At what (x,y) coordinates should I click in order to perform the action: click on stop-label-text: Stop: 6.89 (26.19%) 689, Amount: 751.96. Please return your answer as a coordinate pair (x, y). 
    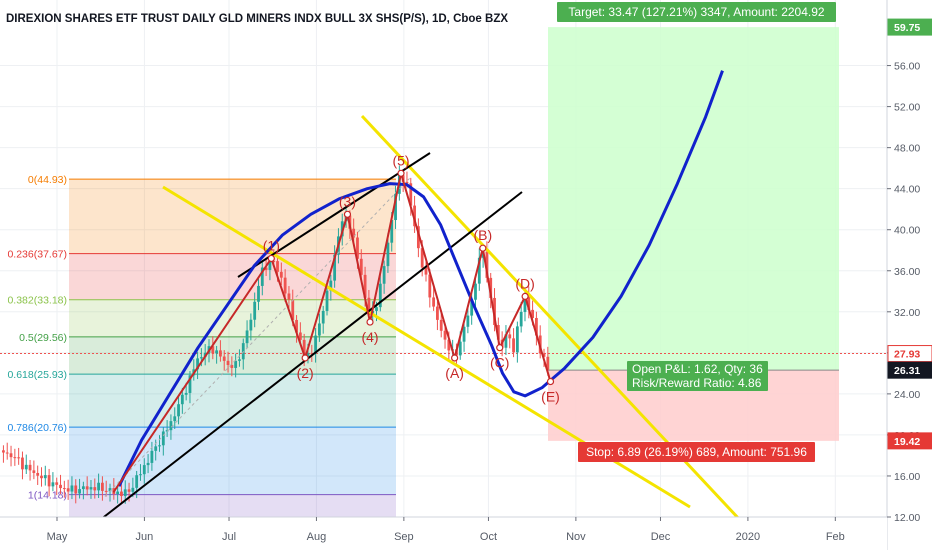
    Looking at the image, I should click on (696, 452).